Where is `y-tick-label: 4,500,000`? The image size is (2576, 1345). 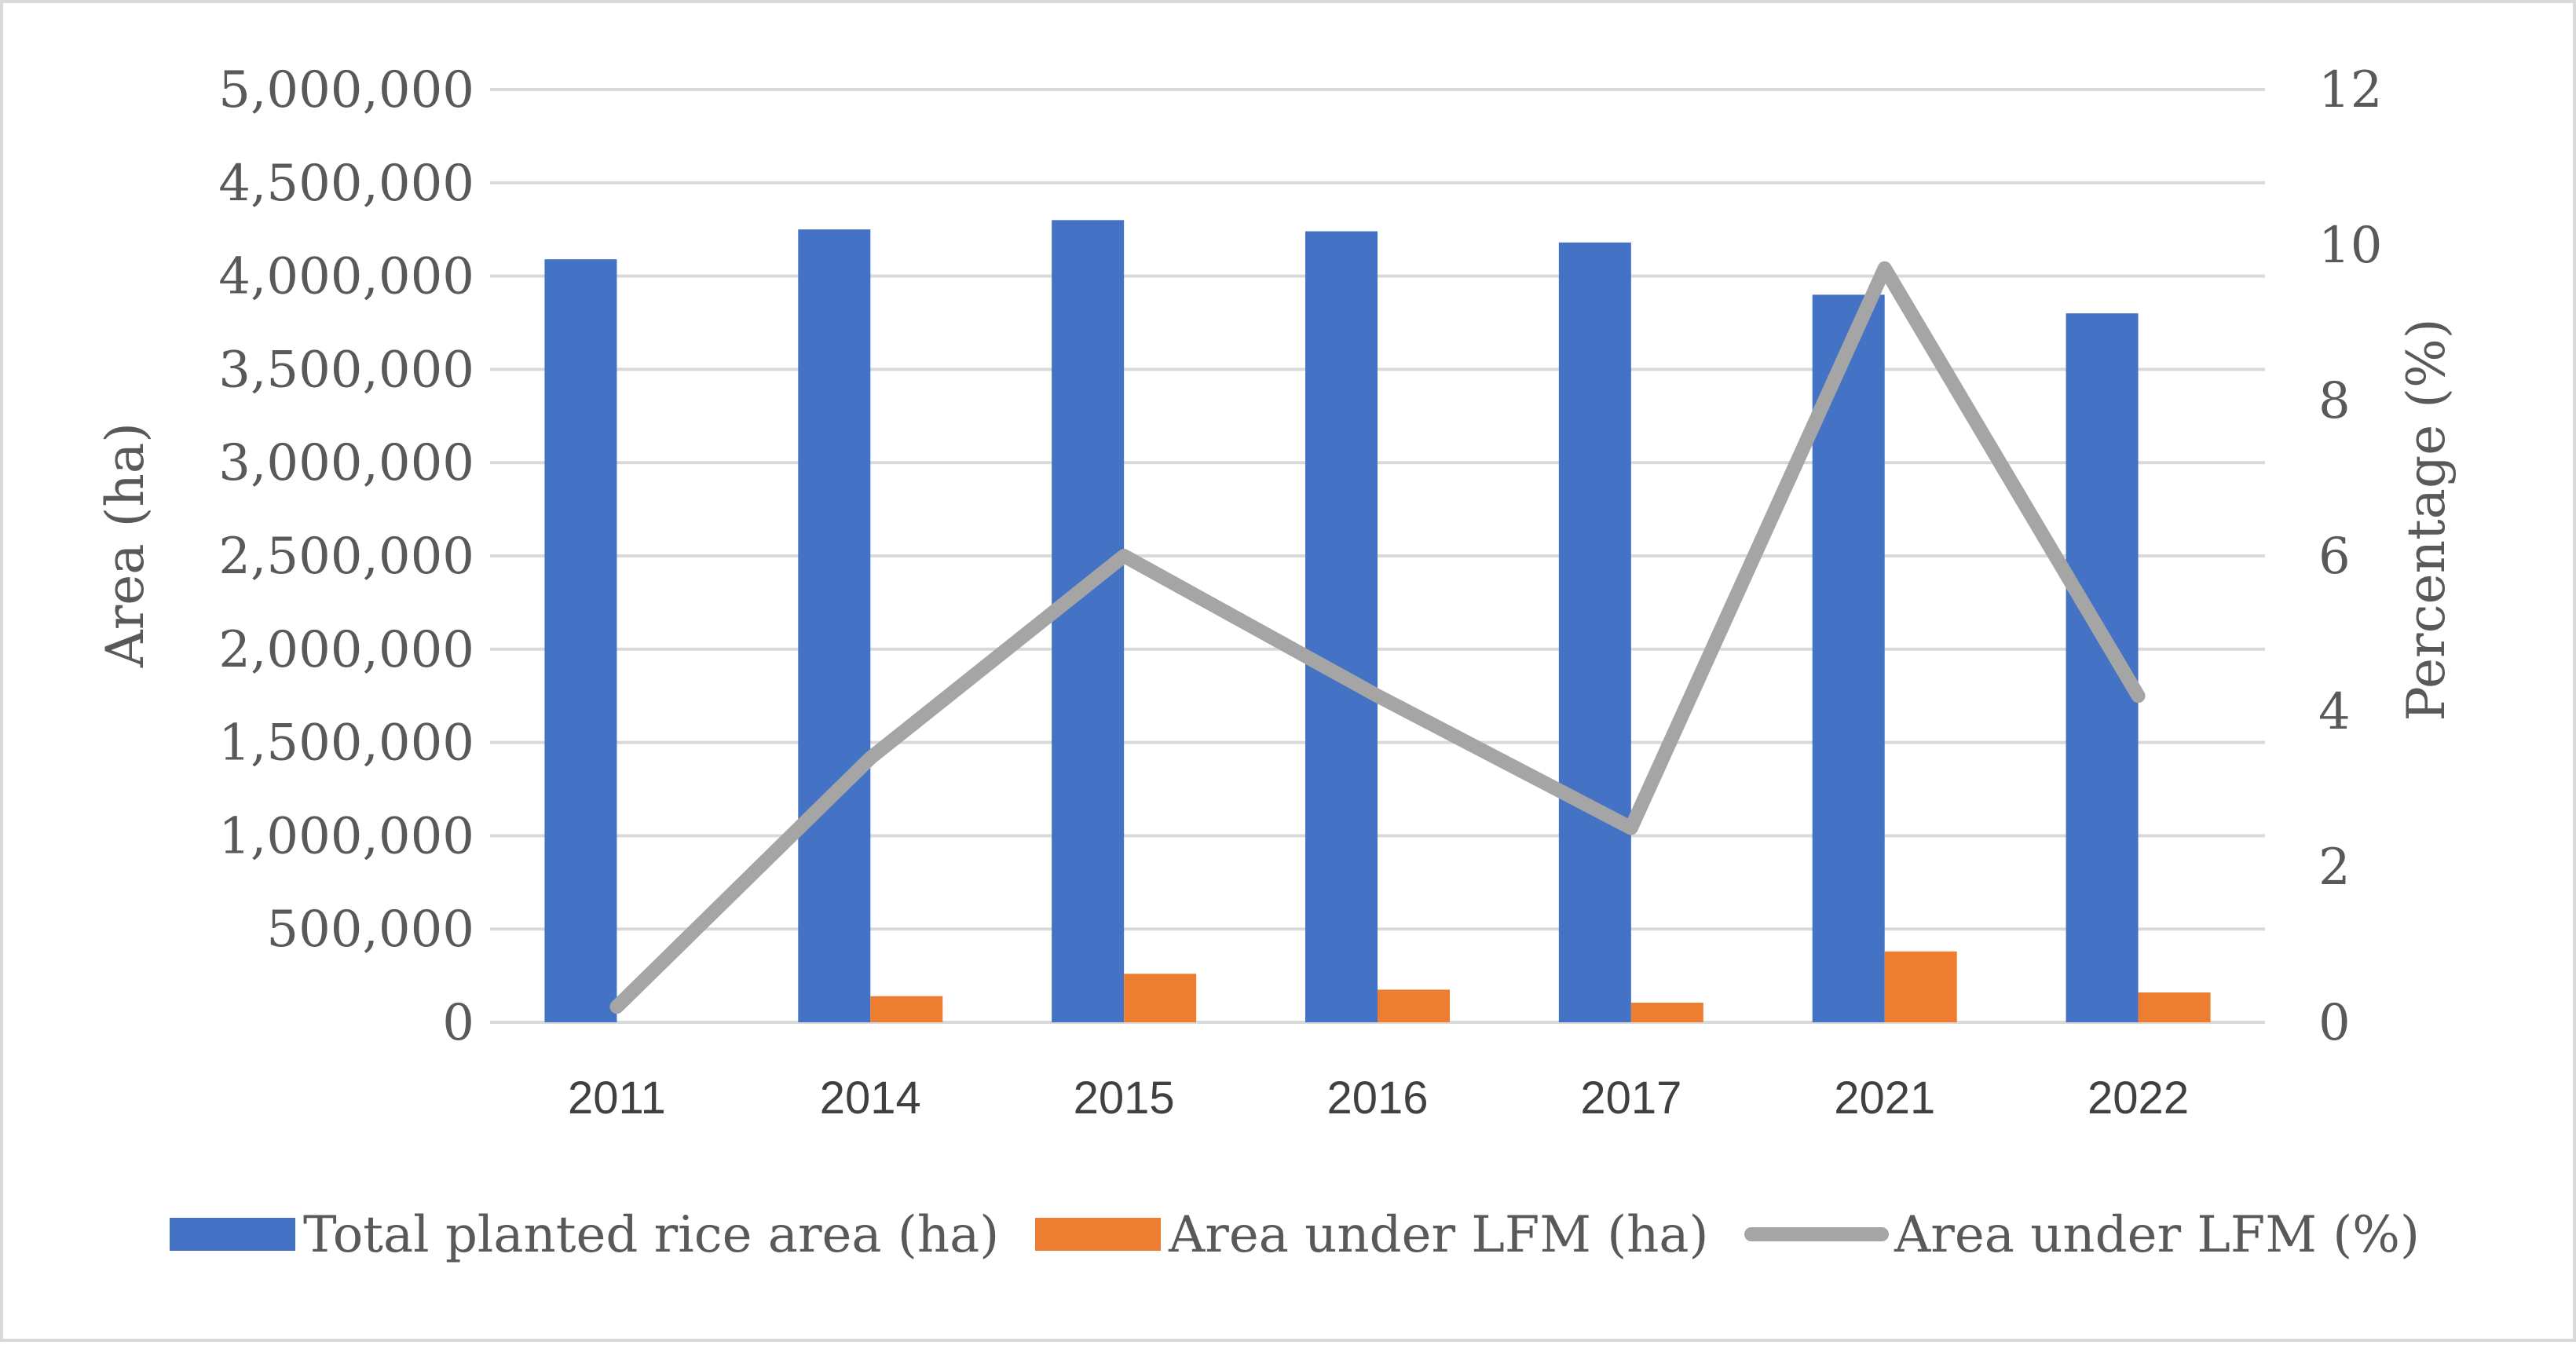
y-tick-label: 4,500,000 is located at coordinates (346, 184).